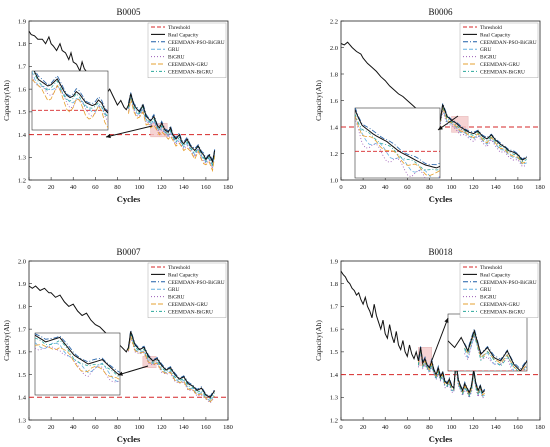 The image size is (550, 447). Describe the element at coordinates (22, 284) in the screenshot. I see `y-tick-label: 1.9` at that location.